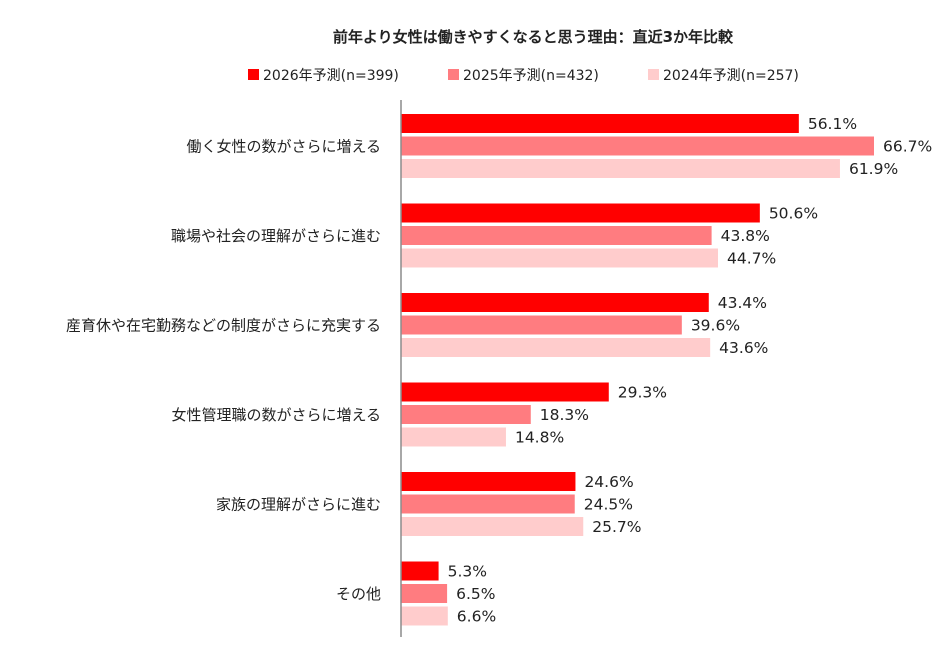 The height and width of the screenshot is (648, 952). What do you see at coordinates (743, 348) in the screenshot?
I see `value-label-2-2: 43.6%` at bounding box center [743, 348].